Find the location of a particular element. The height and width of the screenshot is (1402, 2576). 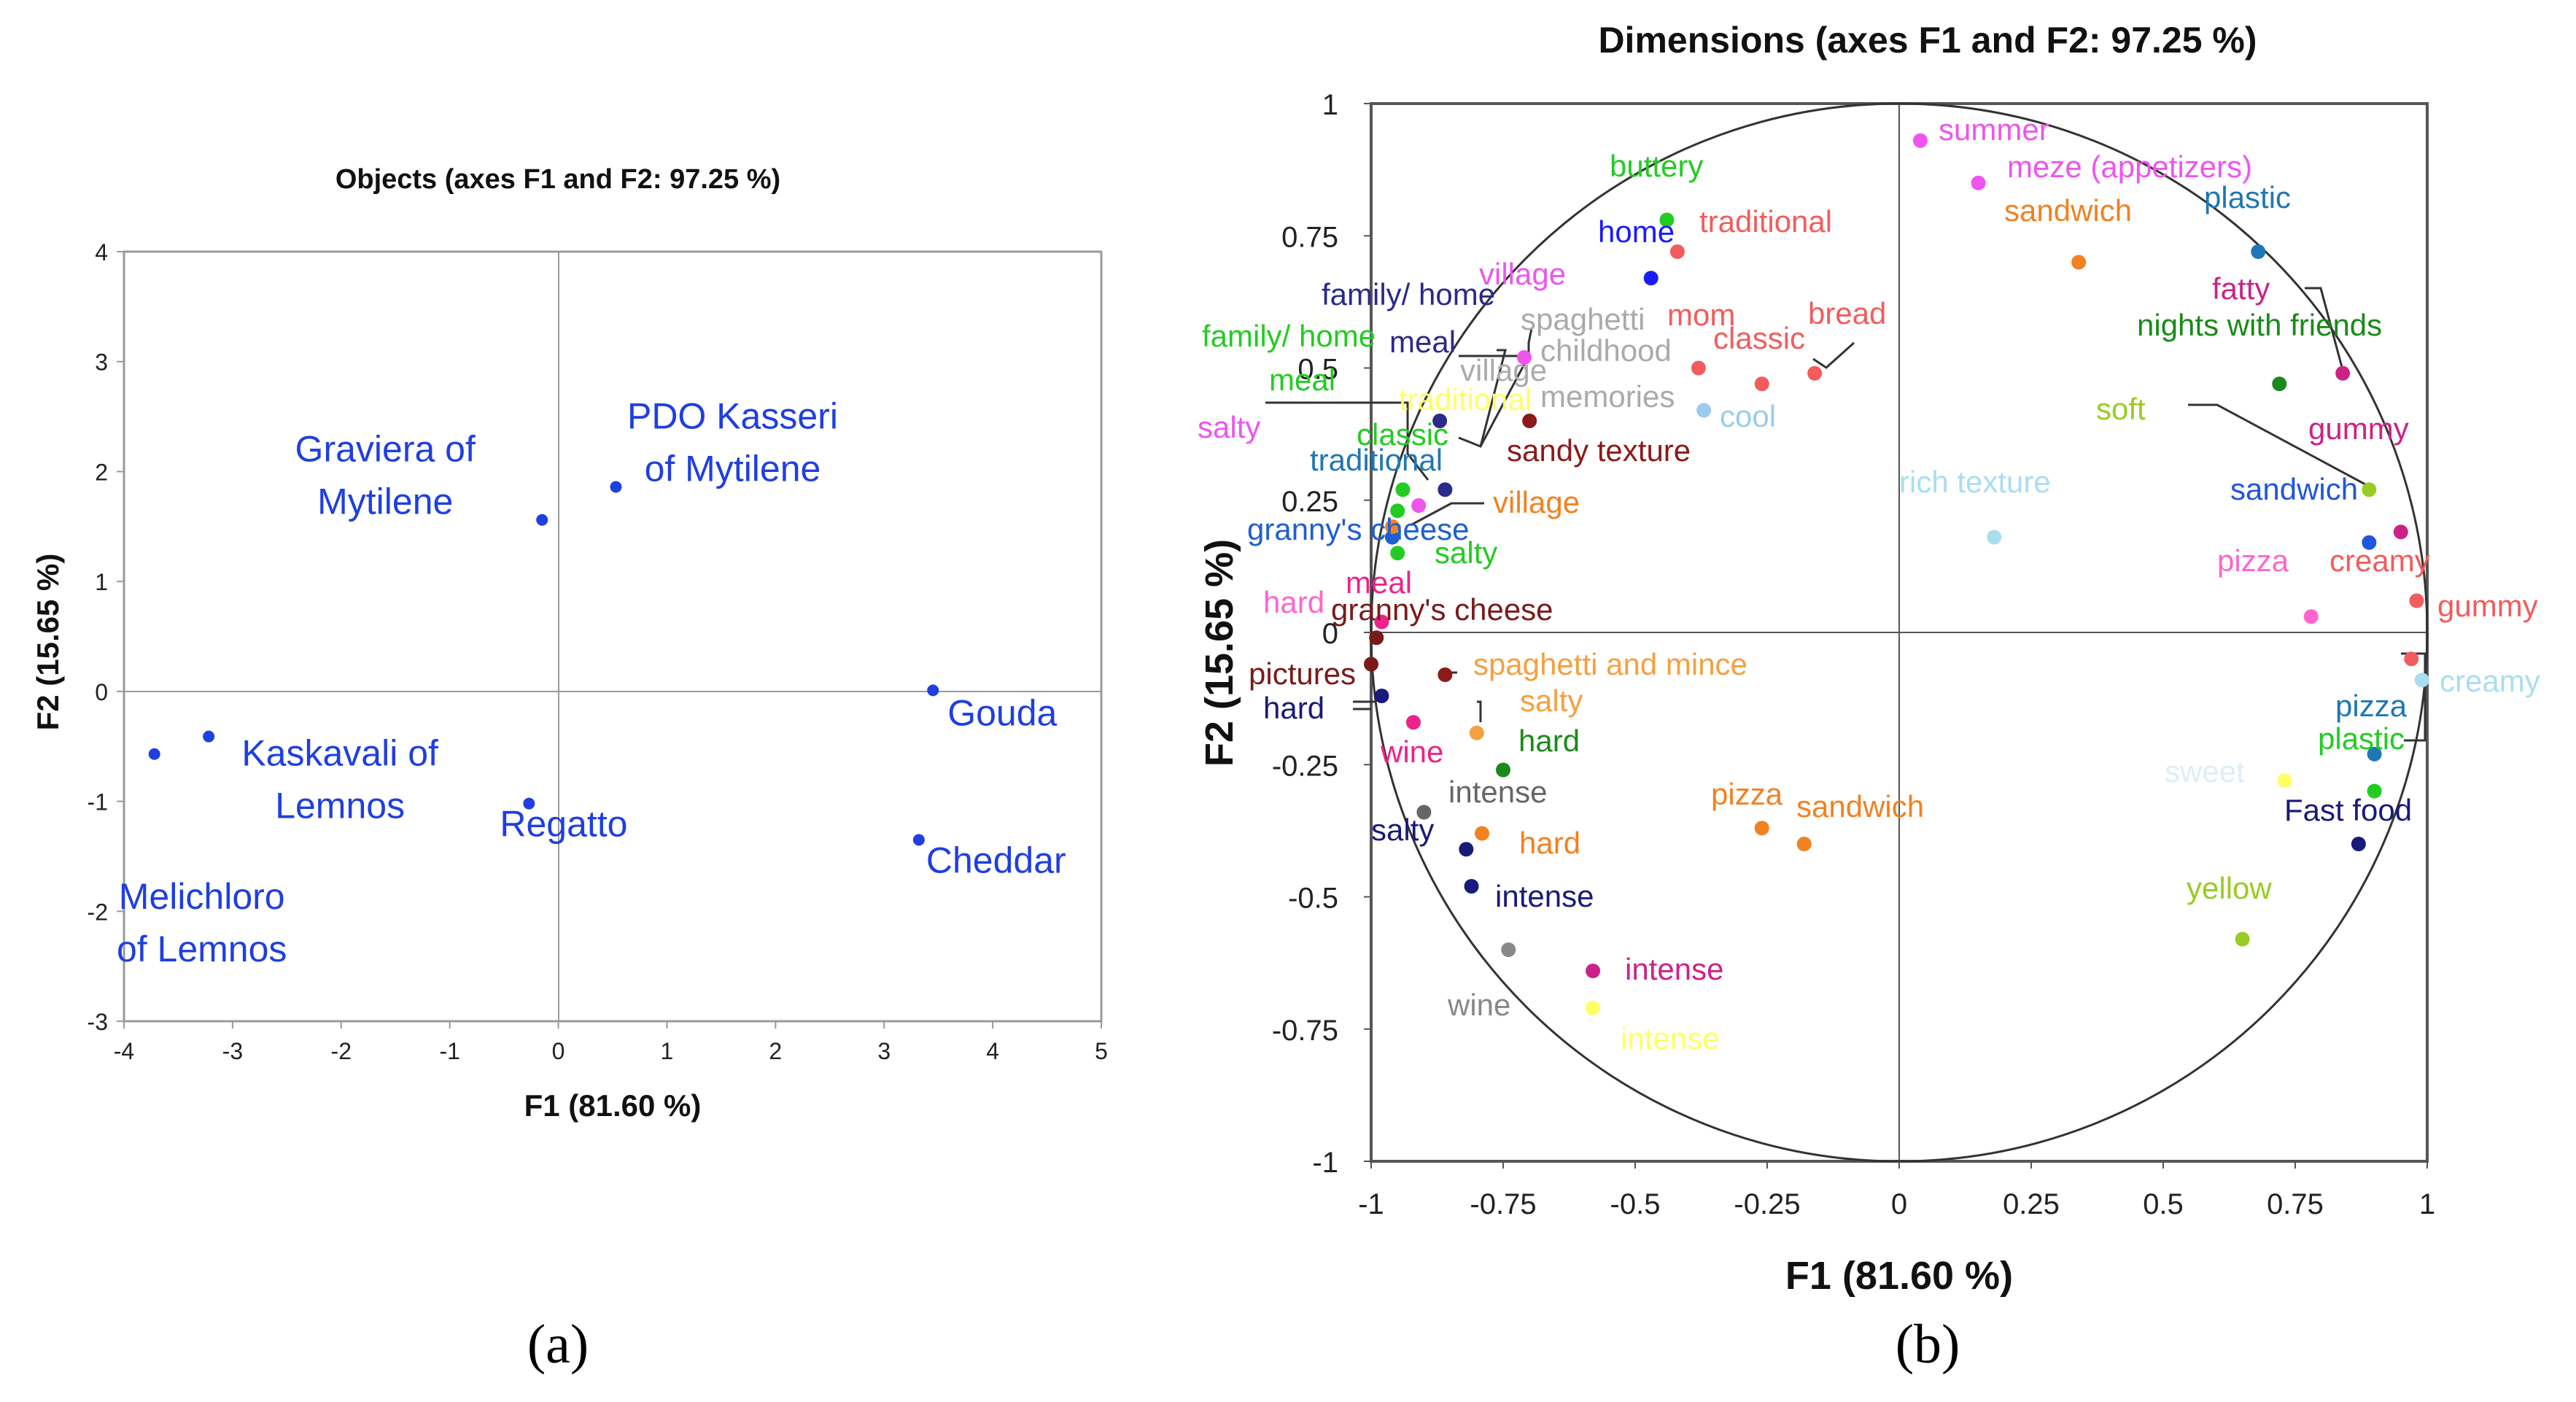

label-nights-with-friends: nights with friends is located at coordinates (2260, 325).